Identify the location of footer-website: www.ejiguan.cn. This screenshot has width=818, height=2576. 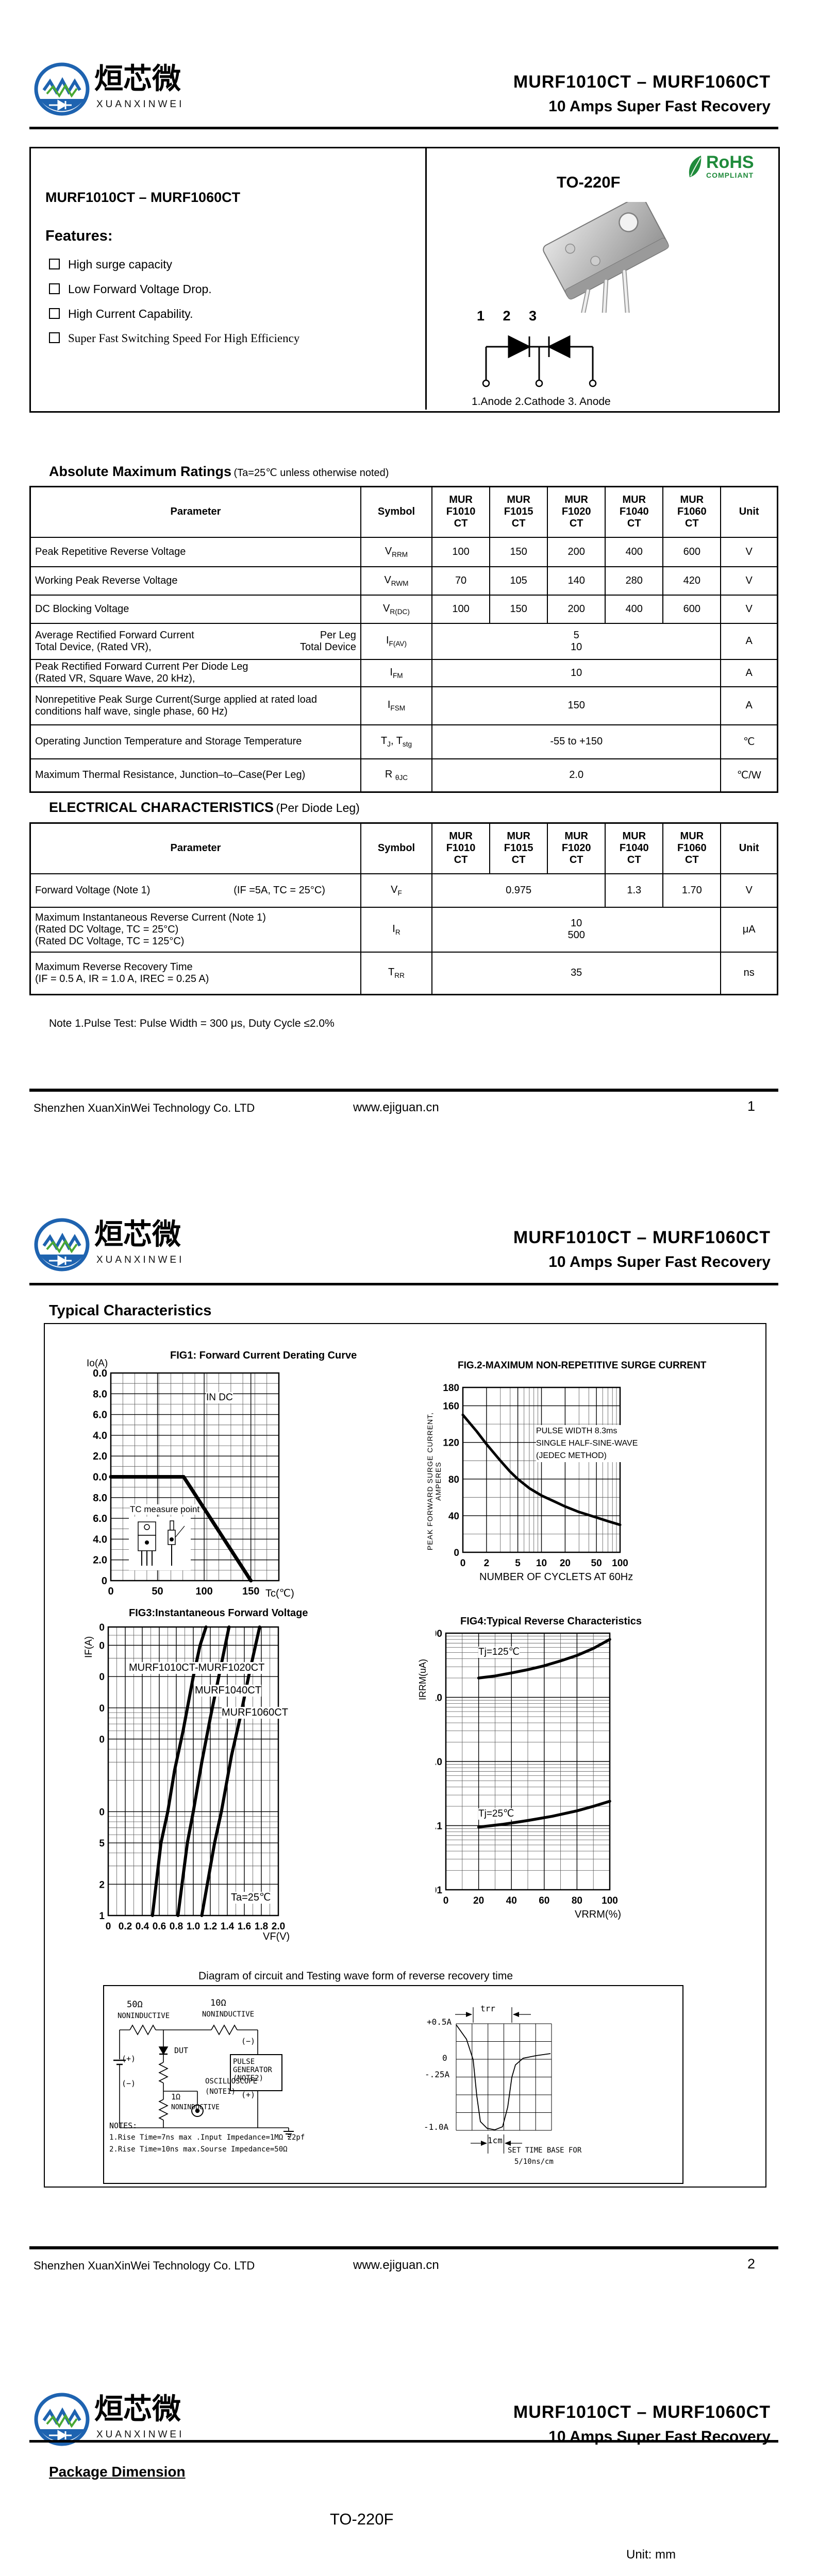
(396, 2265).